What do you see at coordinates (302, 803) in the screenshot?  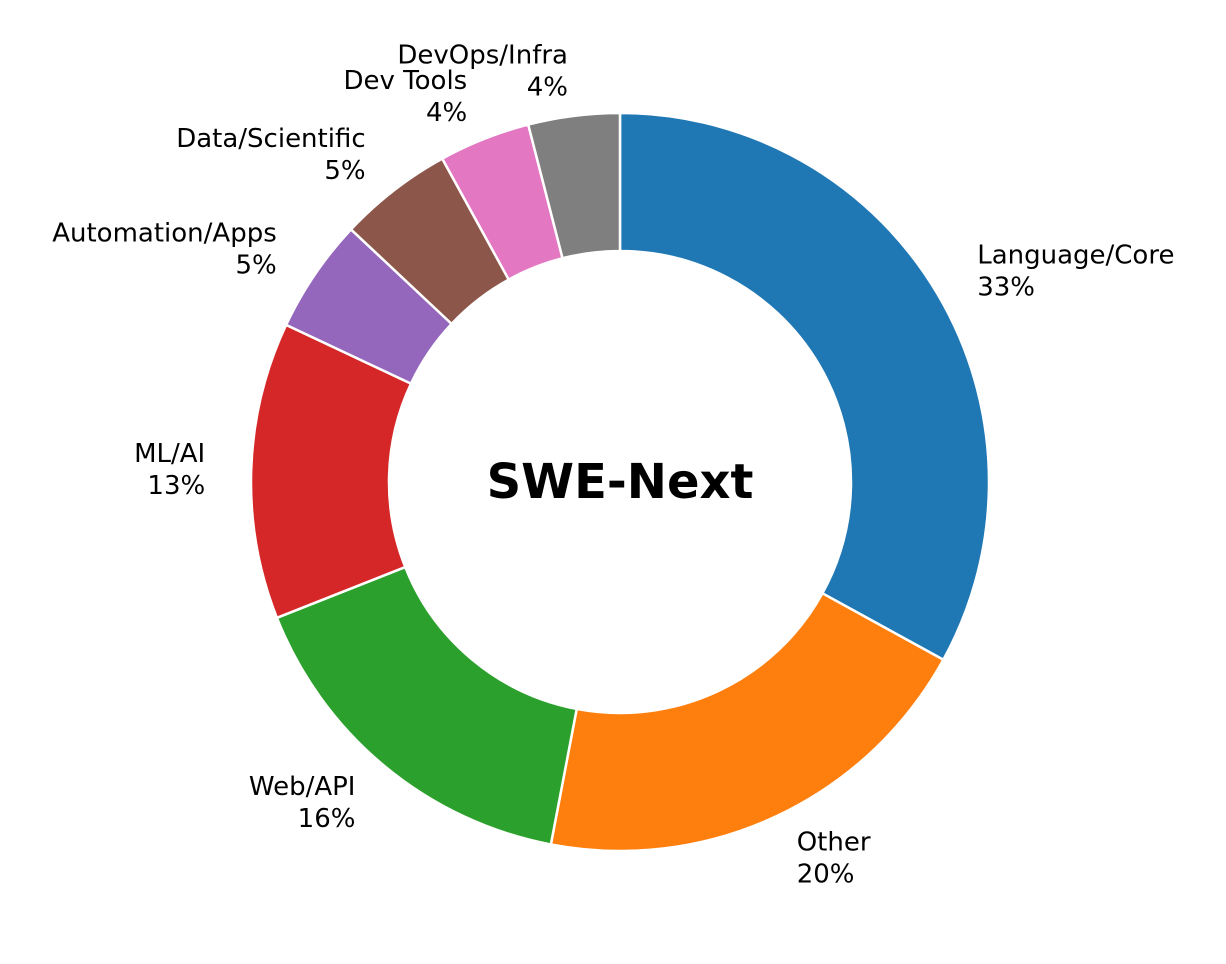 I see `slice-label-web-api: Web/API 16%` at bounding box center [302, 803].